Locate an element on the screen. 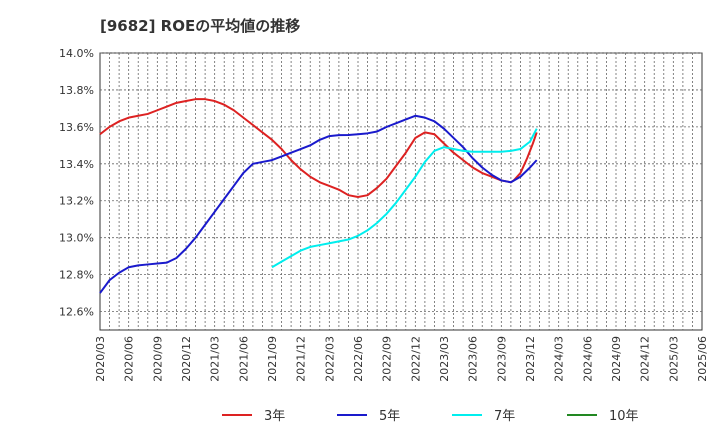 This screenshot has height=440, width=720. chart-title: [9682] ROEの平均値の推移 is located at coordinates (200, 26).